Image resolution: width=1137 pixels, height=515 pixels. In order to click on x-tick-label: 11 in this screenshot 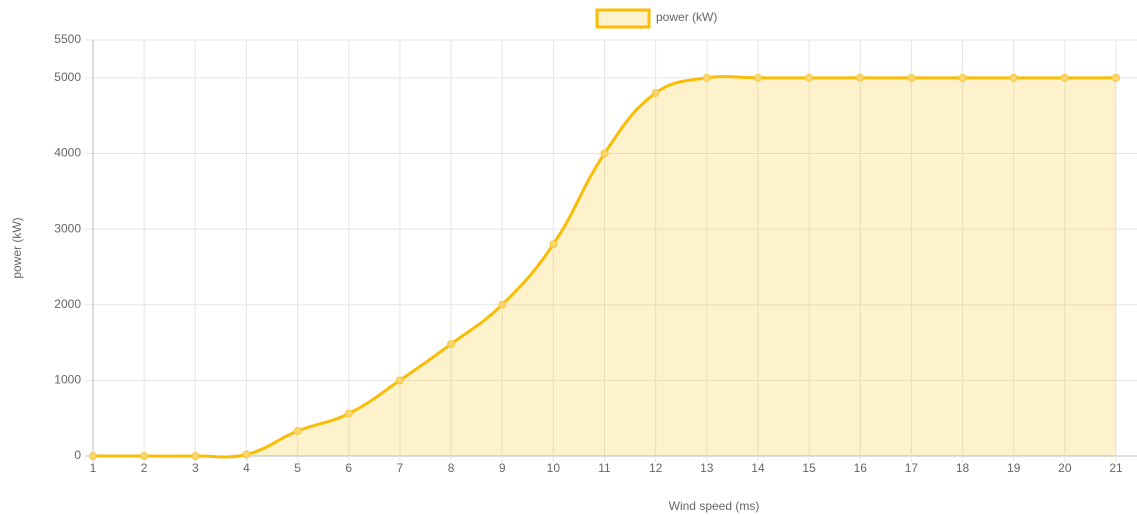, I will do `click(604, 468)`.